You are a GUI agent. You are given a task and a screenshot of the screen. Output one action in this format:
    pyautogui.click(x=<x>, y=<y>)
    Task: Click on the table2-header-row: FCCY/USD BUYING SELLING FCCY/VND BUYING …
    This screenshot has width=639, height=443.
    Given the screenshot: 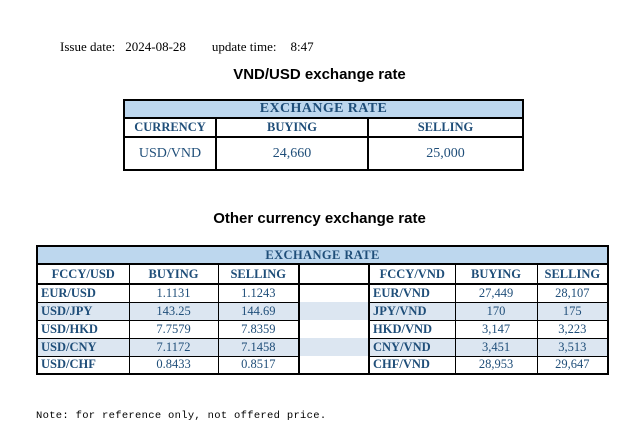 What is the action you would take?
    pyautogui.click(x=322, y=274)
    